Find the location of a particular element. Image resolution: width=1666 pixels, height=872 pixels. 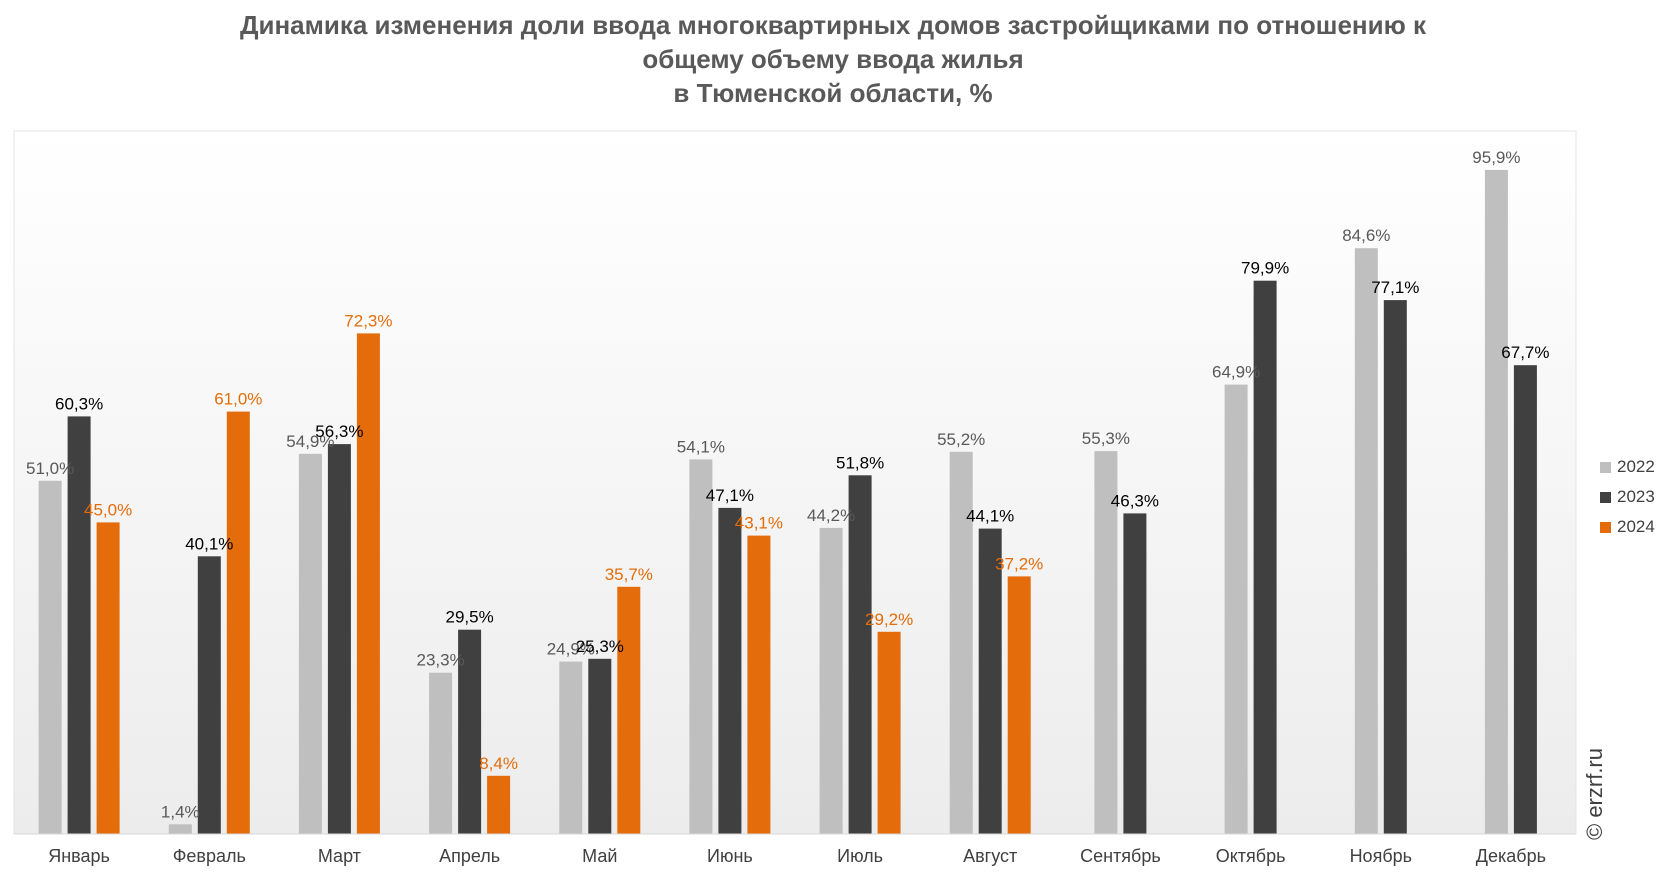

legend-swatch-2022 is located at coordinates (1605, 467).